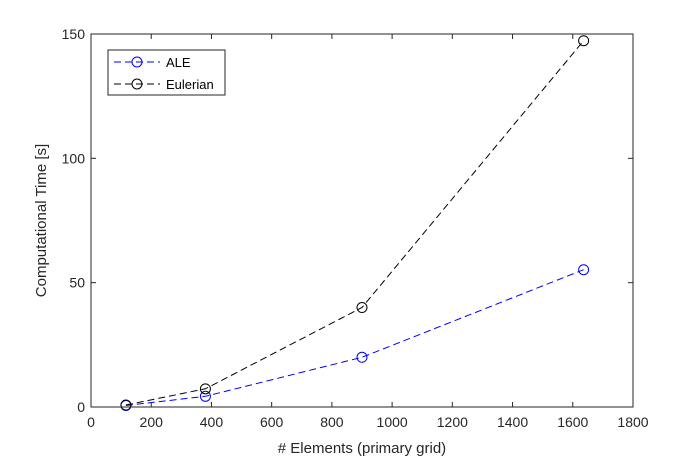  Describe the element at coordinates (332, 422) in the screenshot. I see `x-tick-label: 800` at that location.